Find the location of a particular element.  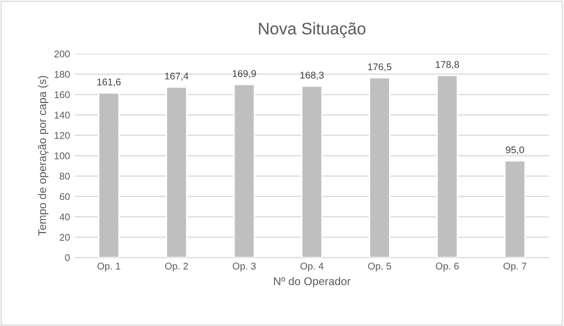

x-tick-label: Op. 5 is located at coordinates (380, 267).